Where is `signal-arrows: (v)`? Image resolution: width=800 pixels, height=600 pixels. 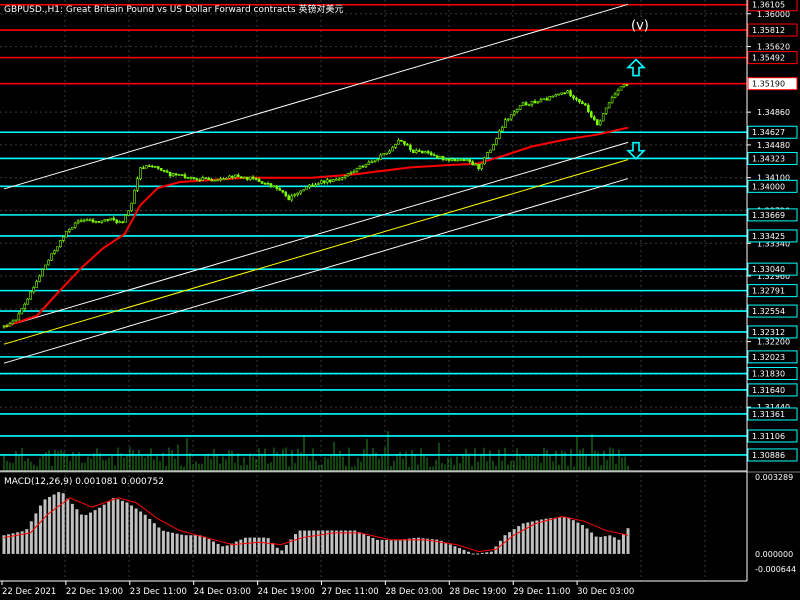 signal-arrows: (v) is located at coordinates (637, 89).